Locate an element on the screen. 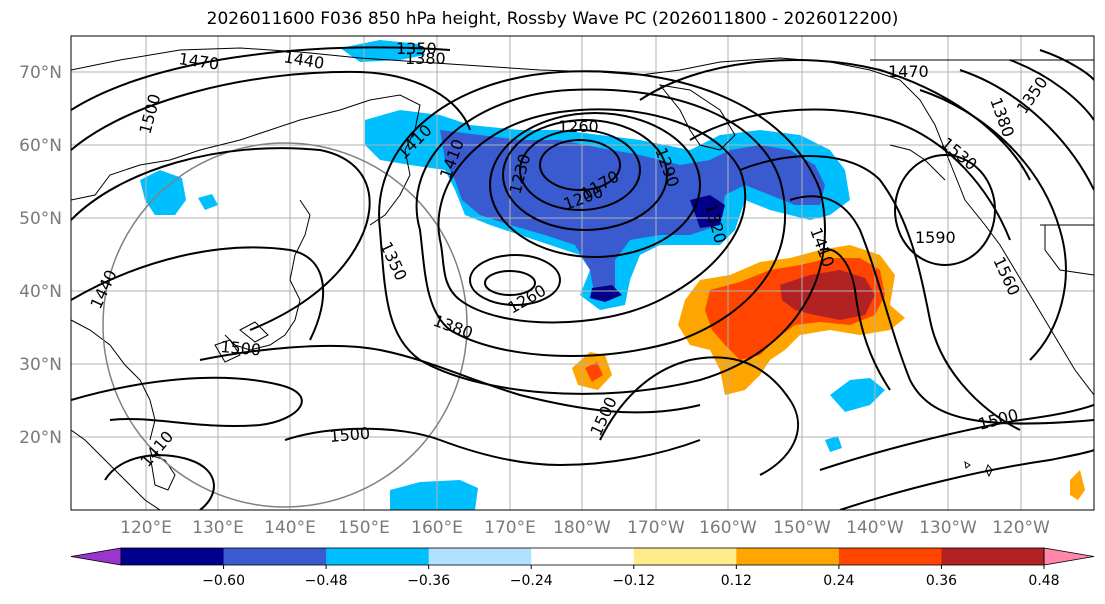  negative-anomaly-south is located at coordinates (434, 495).